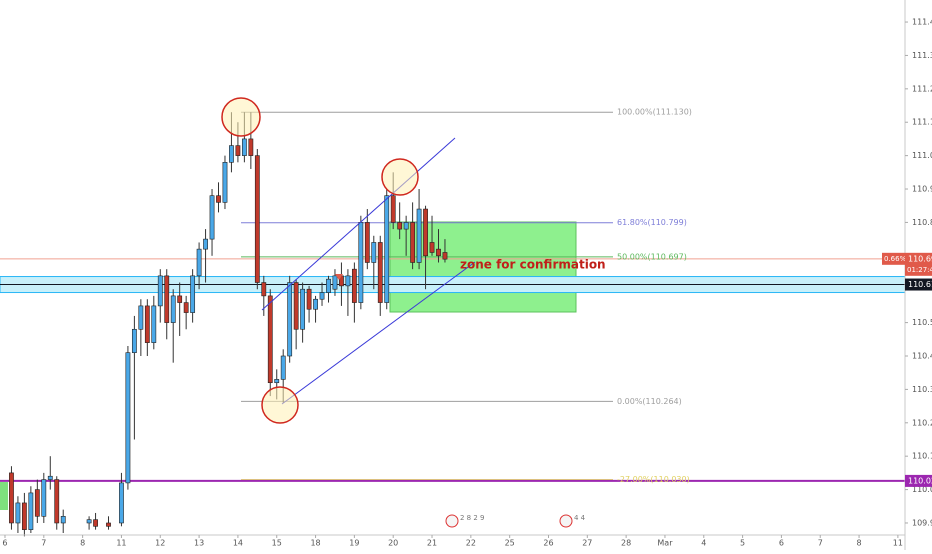 The height and width of the screenshot is (554, 932). Describe the element at coordinates (922, 322) in the screenshot. I see `y-tick-label: 110.500` at that location.